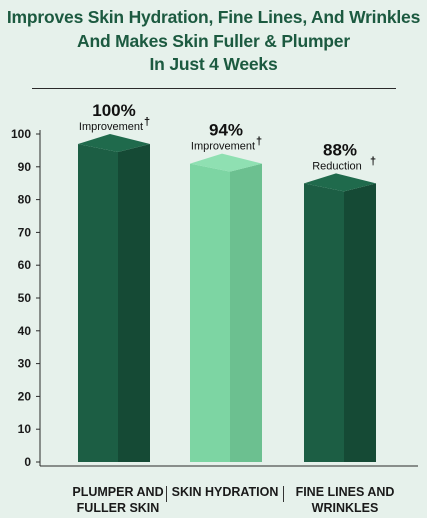 This screenshot has width=427, height=518. Describe the element at coordinates (118, 508) in the screenshot. I see `category-label-line: FULLER SKIN` at that location.